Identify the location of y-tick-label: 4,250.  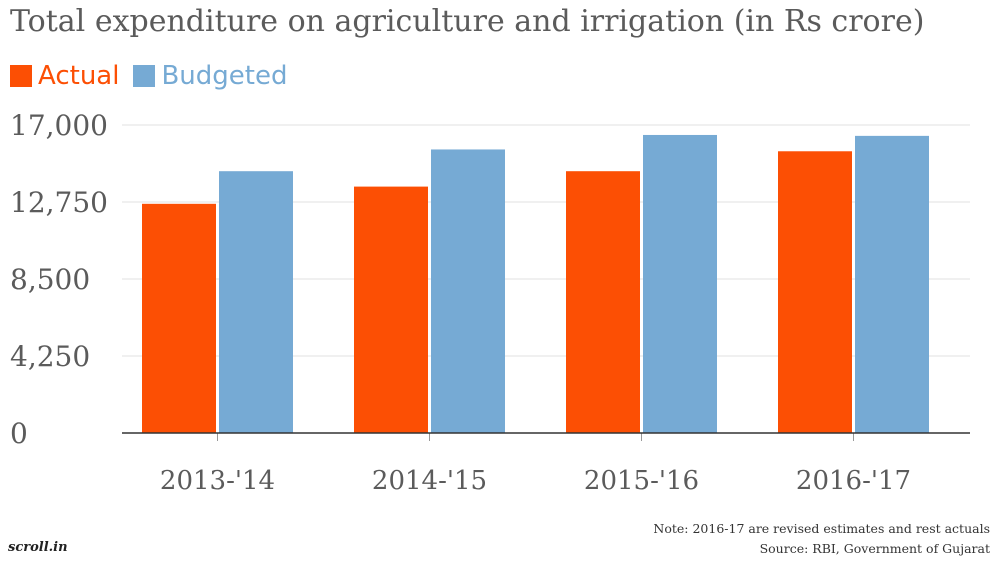
(50, 356).